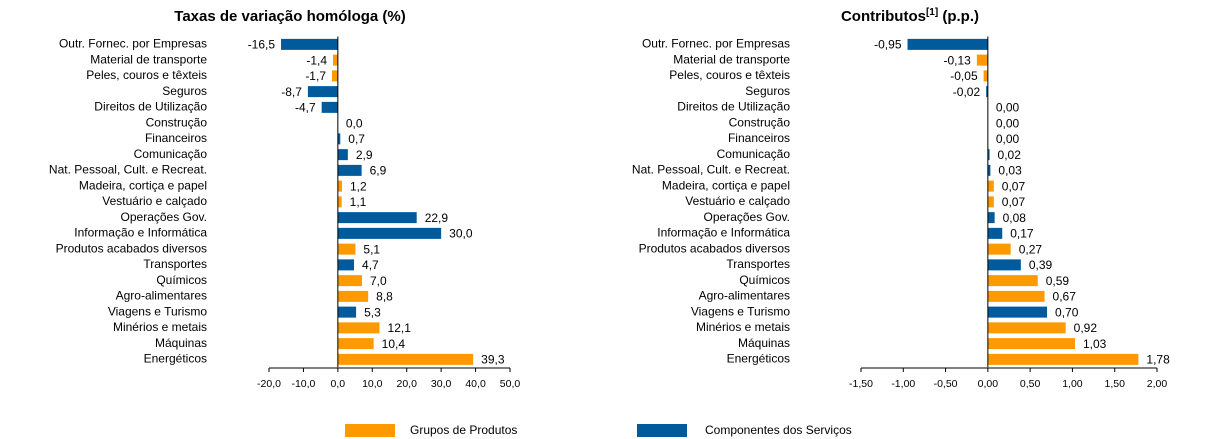  I want to click on y-tick-label: Comunicação, so click(171, 154).